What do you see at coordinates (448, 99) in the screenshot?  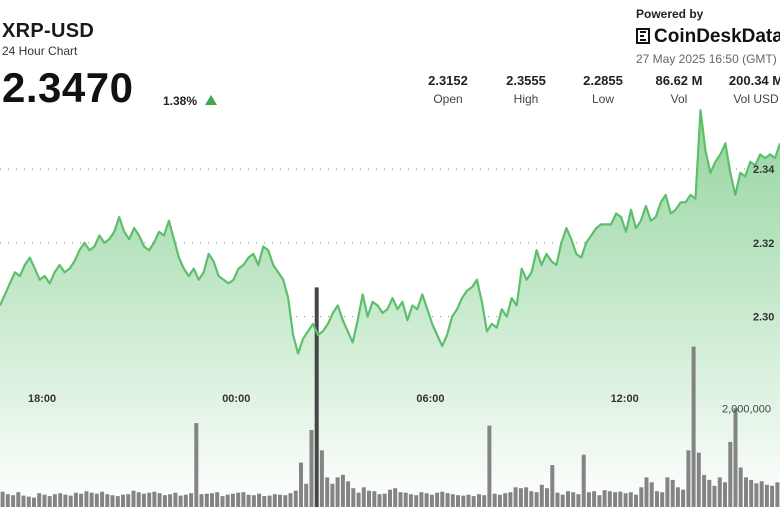 I see `stat-label: Open` at bounding box center [448, 99].